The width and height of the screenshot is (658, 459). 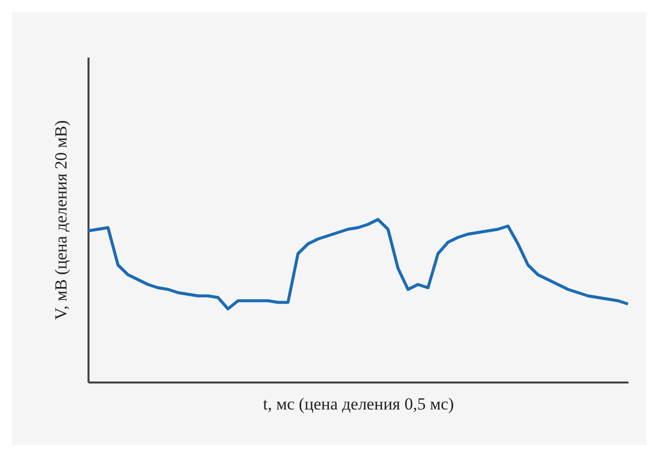 What do you see at coordinates (61, 220) in the screenshot?
I see `y-axis-title: V, мВ (цена деления 20 мВ)` at bounding box center [61, 220].